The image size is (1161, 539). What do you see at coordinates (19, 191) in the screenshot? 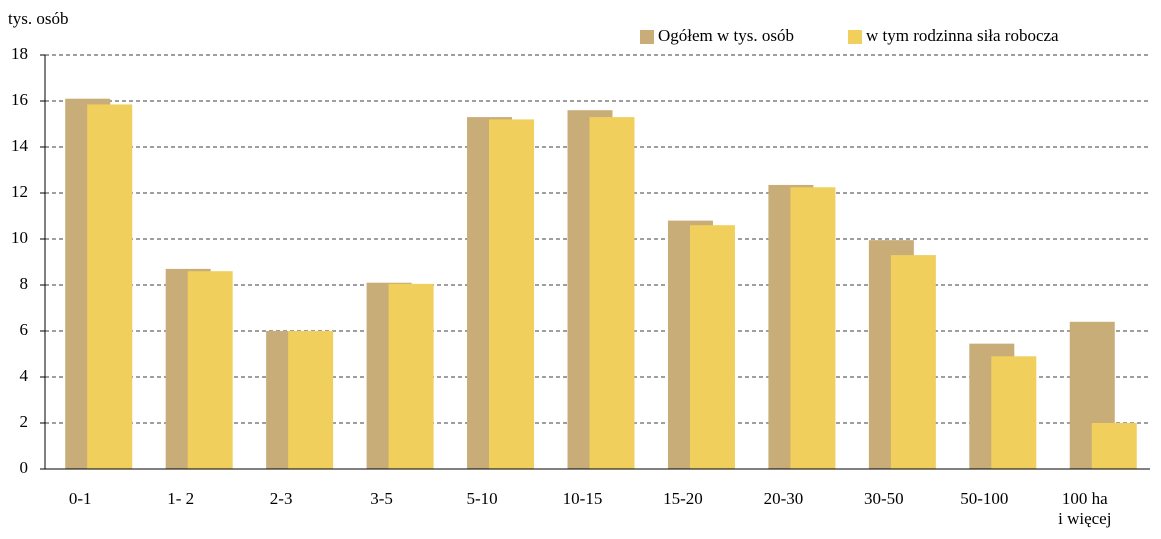
I see `y-tick-label: 12` at bounding box center [19, 191].